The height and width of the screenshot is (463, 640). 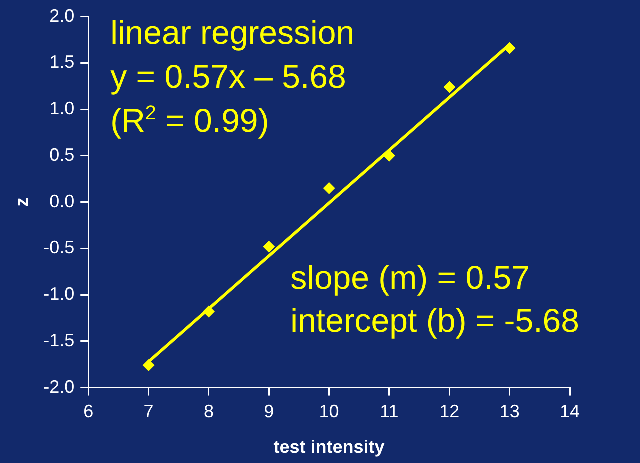 What do you see at coordinates (389, 412) in the screenshot?
I see `x-tick-label: 11` at bounding box center [389, 412].